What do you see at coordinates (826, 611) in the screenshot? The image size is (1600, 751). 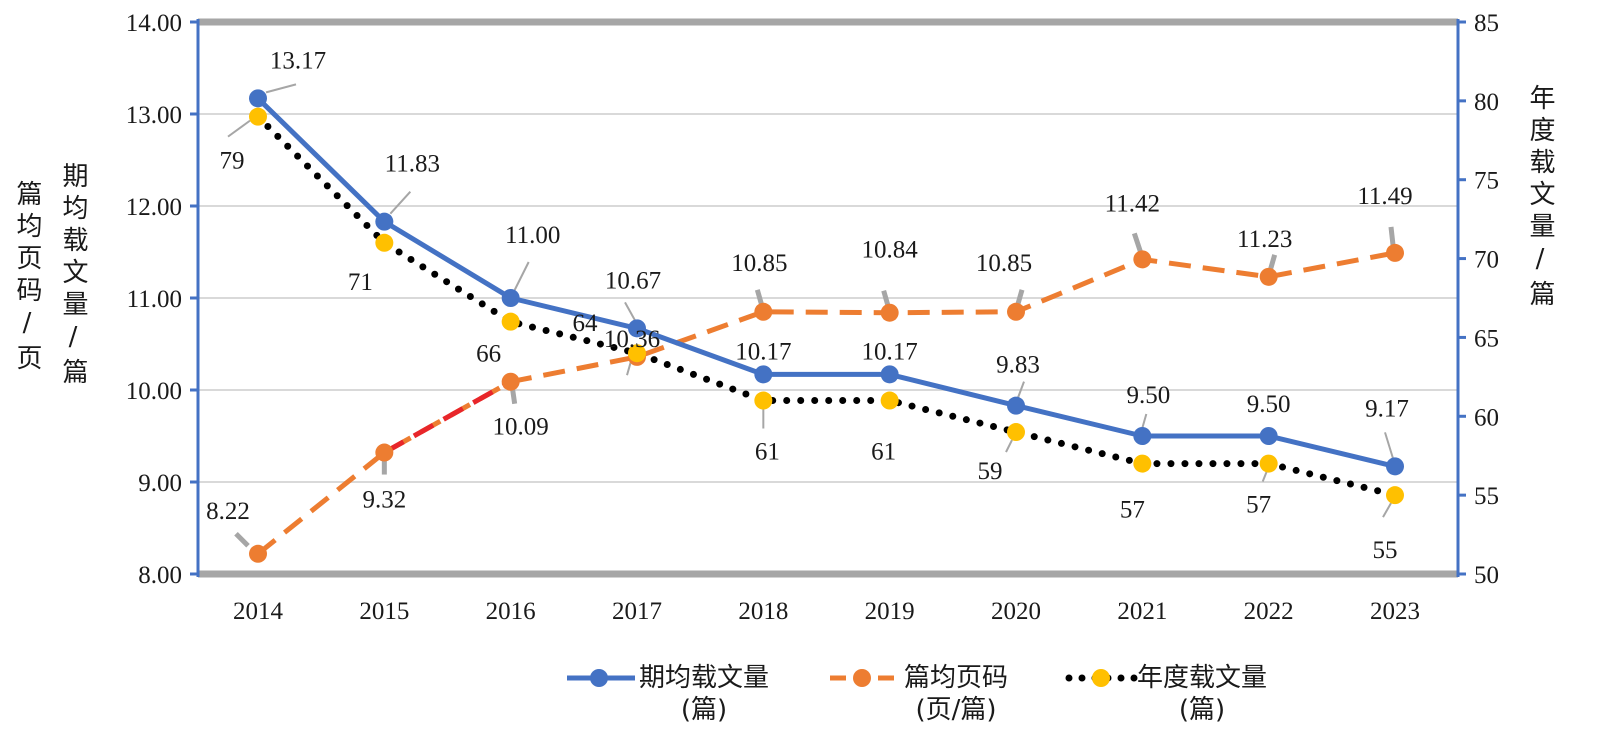 I see `x-axis-ticks: 2014 2015 2016 2017 2018 2019 2020 2021 2022 2023` at bounding box center [826, 611].